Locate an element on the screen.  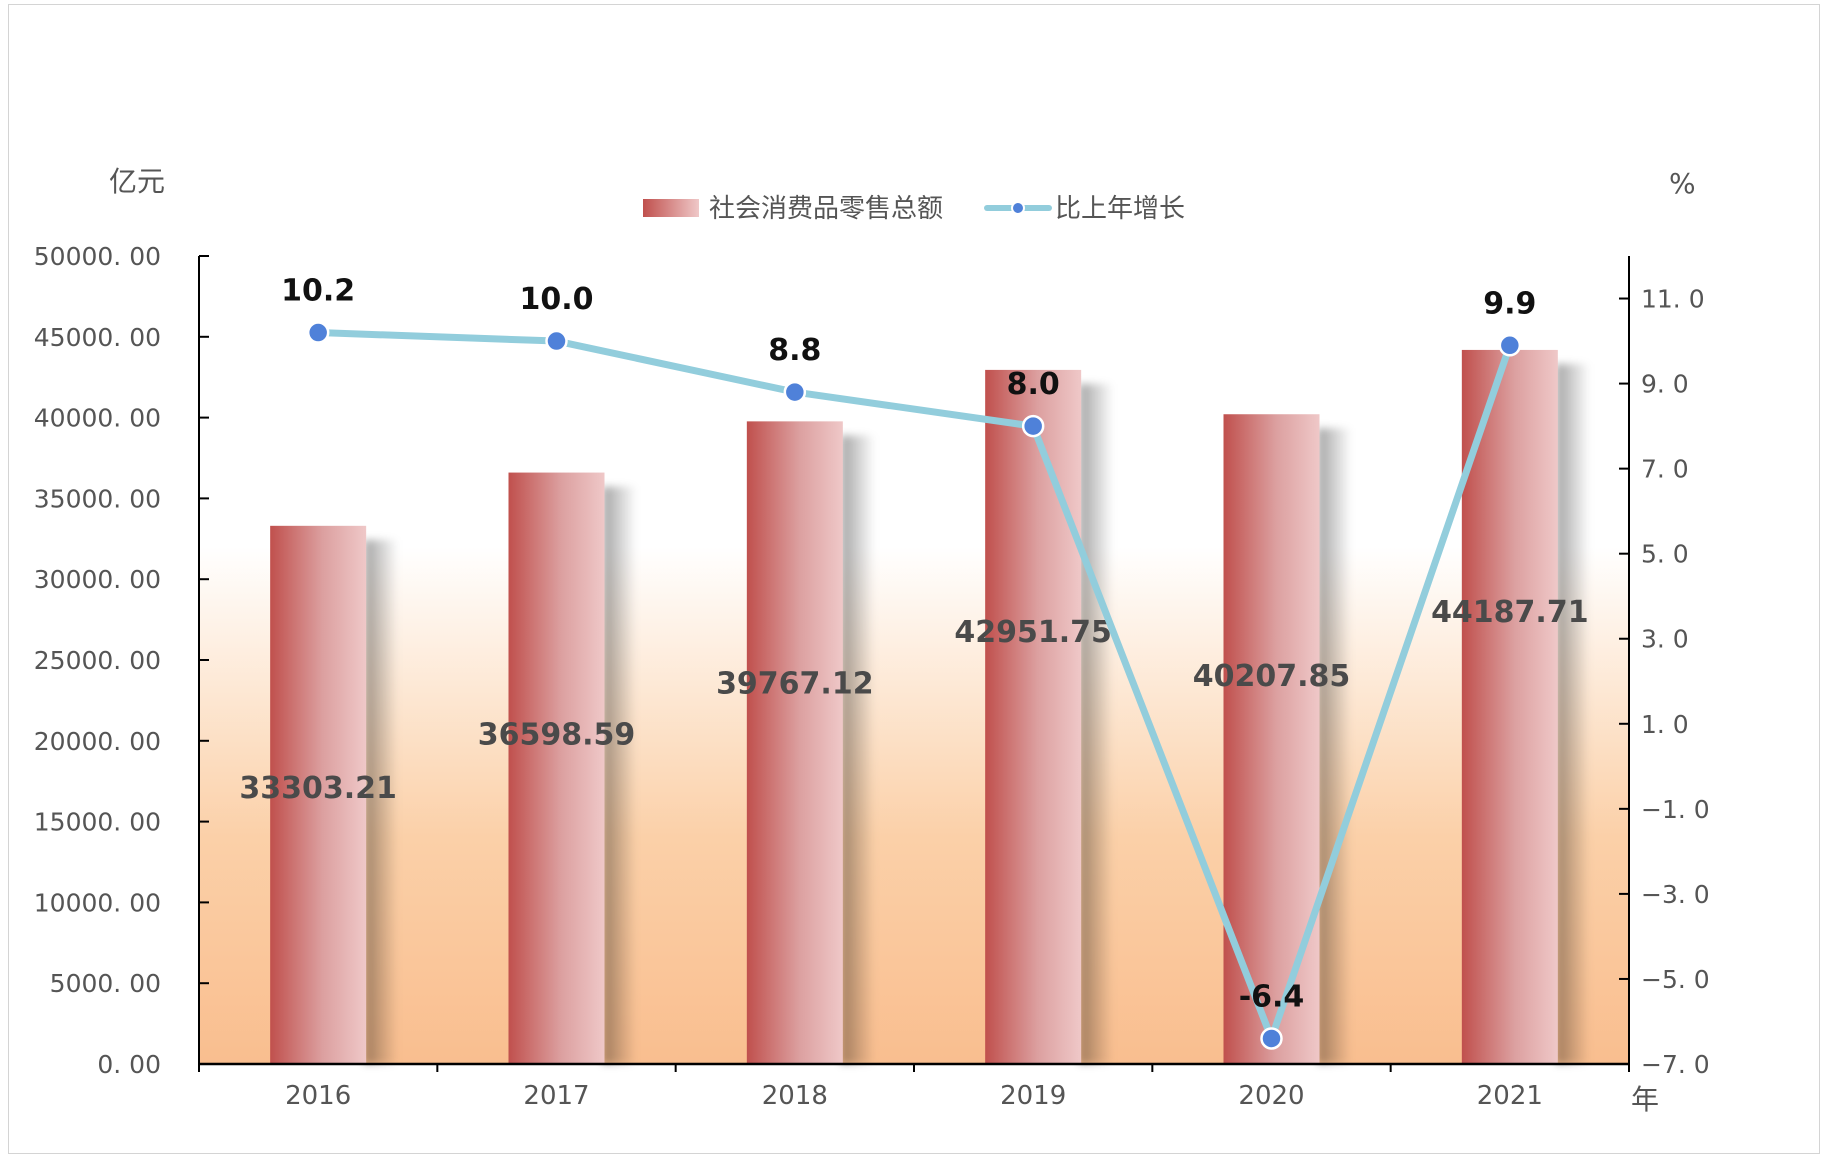
bar-value-label: 33303.21 is located at coordinates (318, 788).